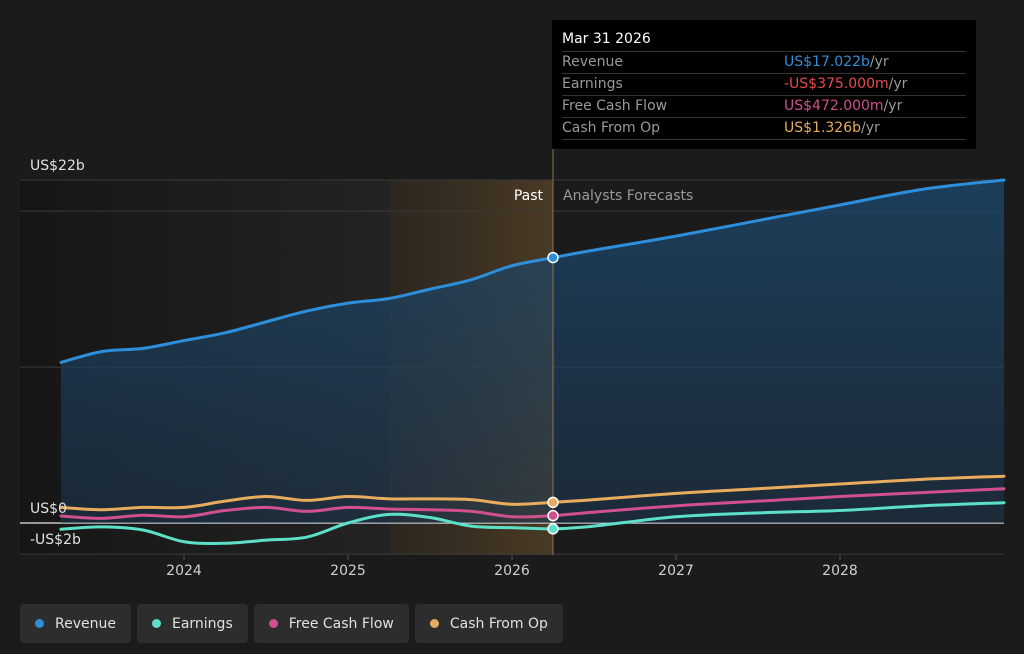 The height and width of the screenshot is (654, 1024). What do you see at coordinates (836, 84) in the screenshot?
I see `tooltip-value: -US$375.000m` at bounding box center [836, 84].